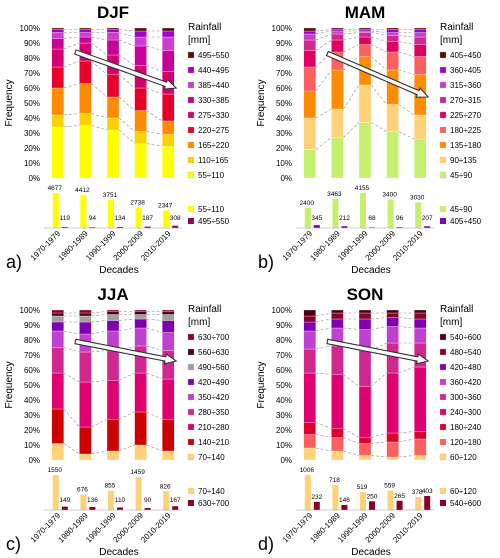 The height and width of the screenshot is (558, 500). What do you see at coordinates (118, 552) in the screenshot?
I see `x-axis-label: Decades` at bounding box center [118, 552].